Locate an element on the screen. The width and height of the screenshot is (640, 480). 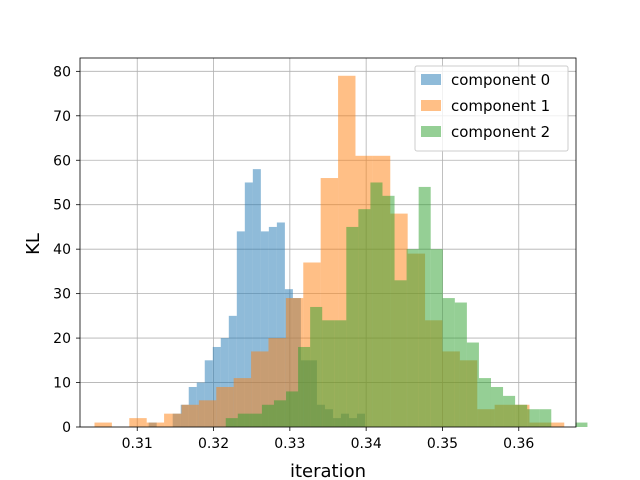
x-tick-label: 0.35 is located at coordinates (442, 444).